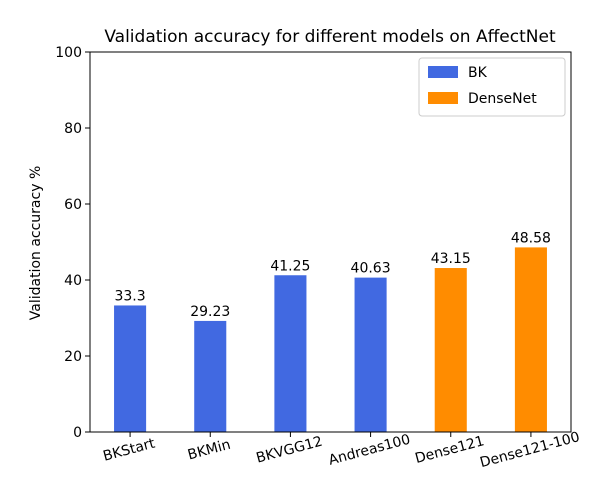  I want to click on x-tick-label: Andreas100, so click(369, 450).